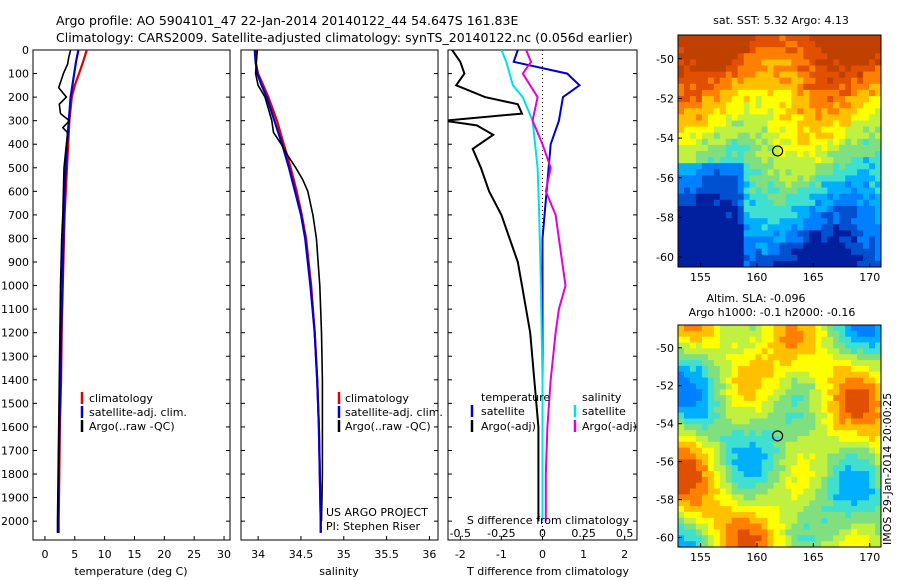  Describe the element at coordinates (18, 262) in the screenshot. I see `depth-tick-label: 900` at that location.